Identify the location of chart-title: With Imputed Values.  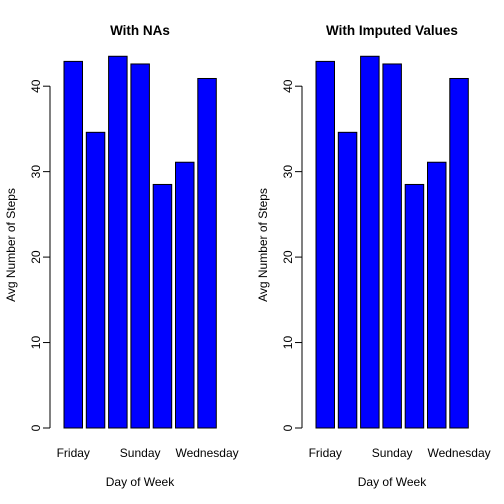
(392, 30).